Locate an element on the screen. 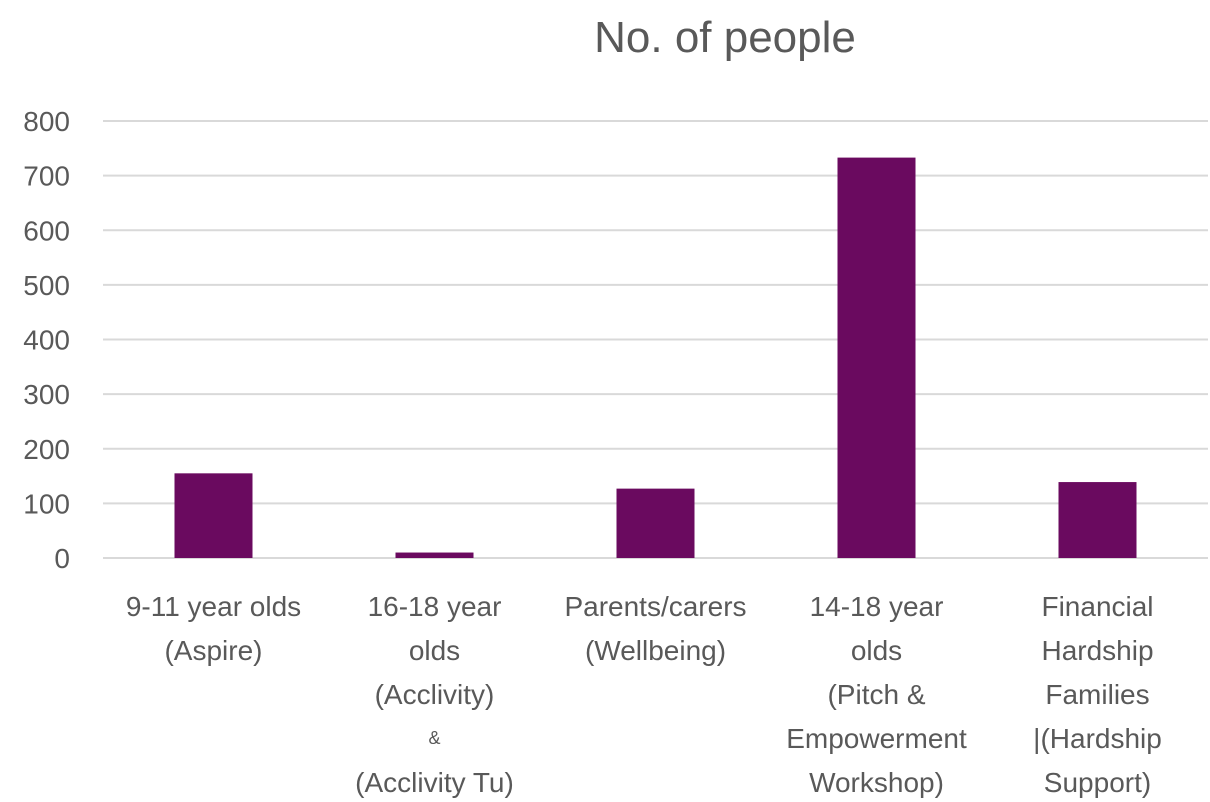 This screenshot has width=1210, height=802. x-category-label-line: Financial is located at coordinates (1097, 606).